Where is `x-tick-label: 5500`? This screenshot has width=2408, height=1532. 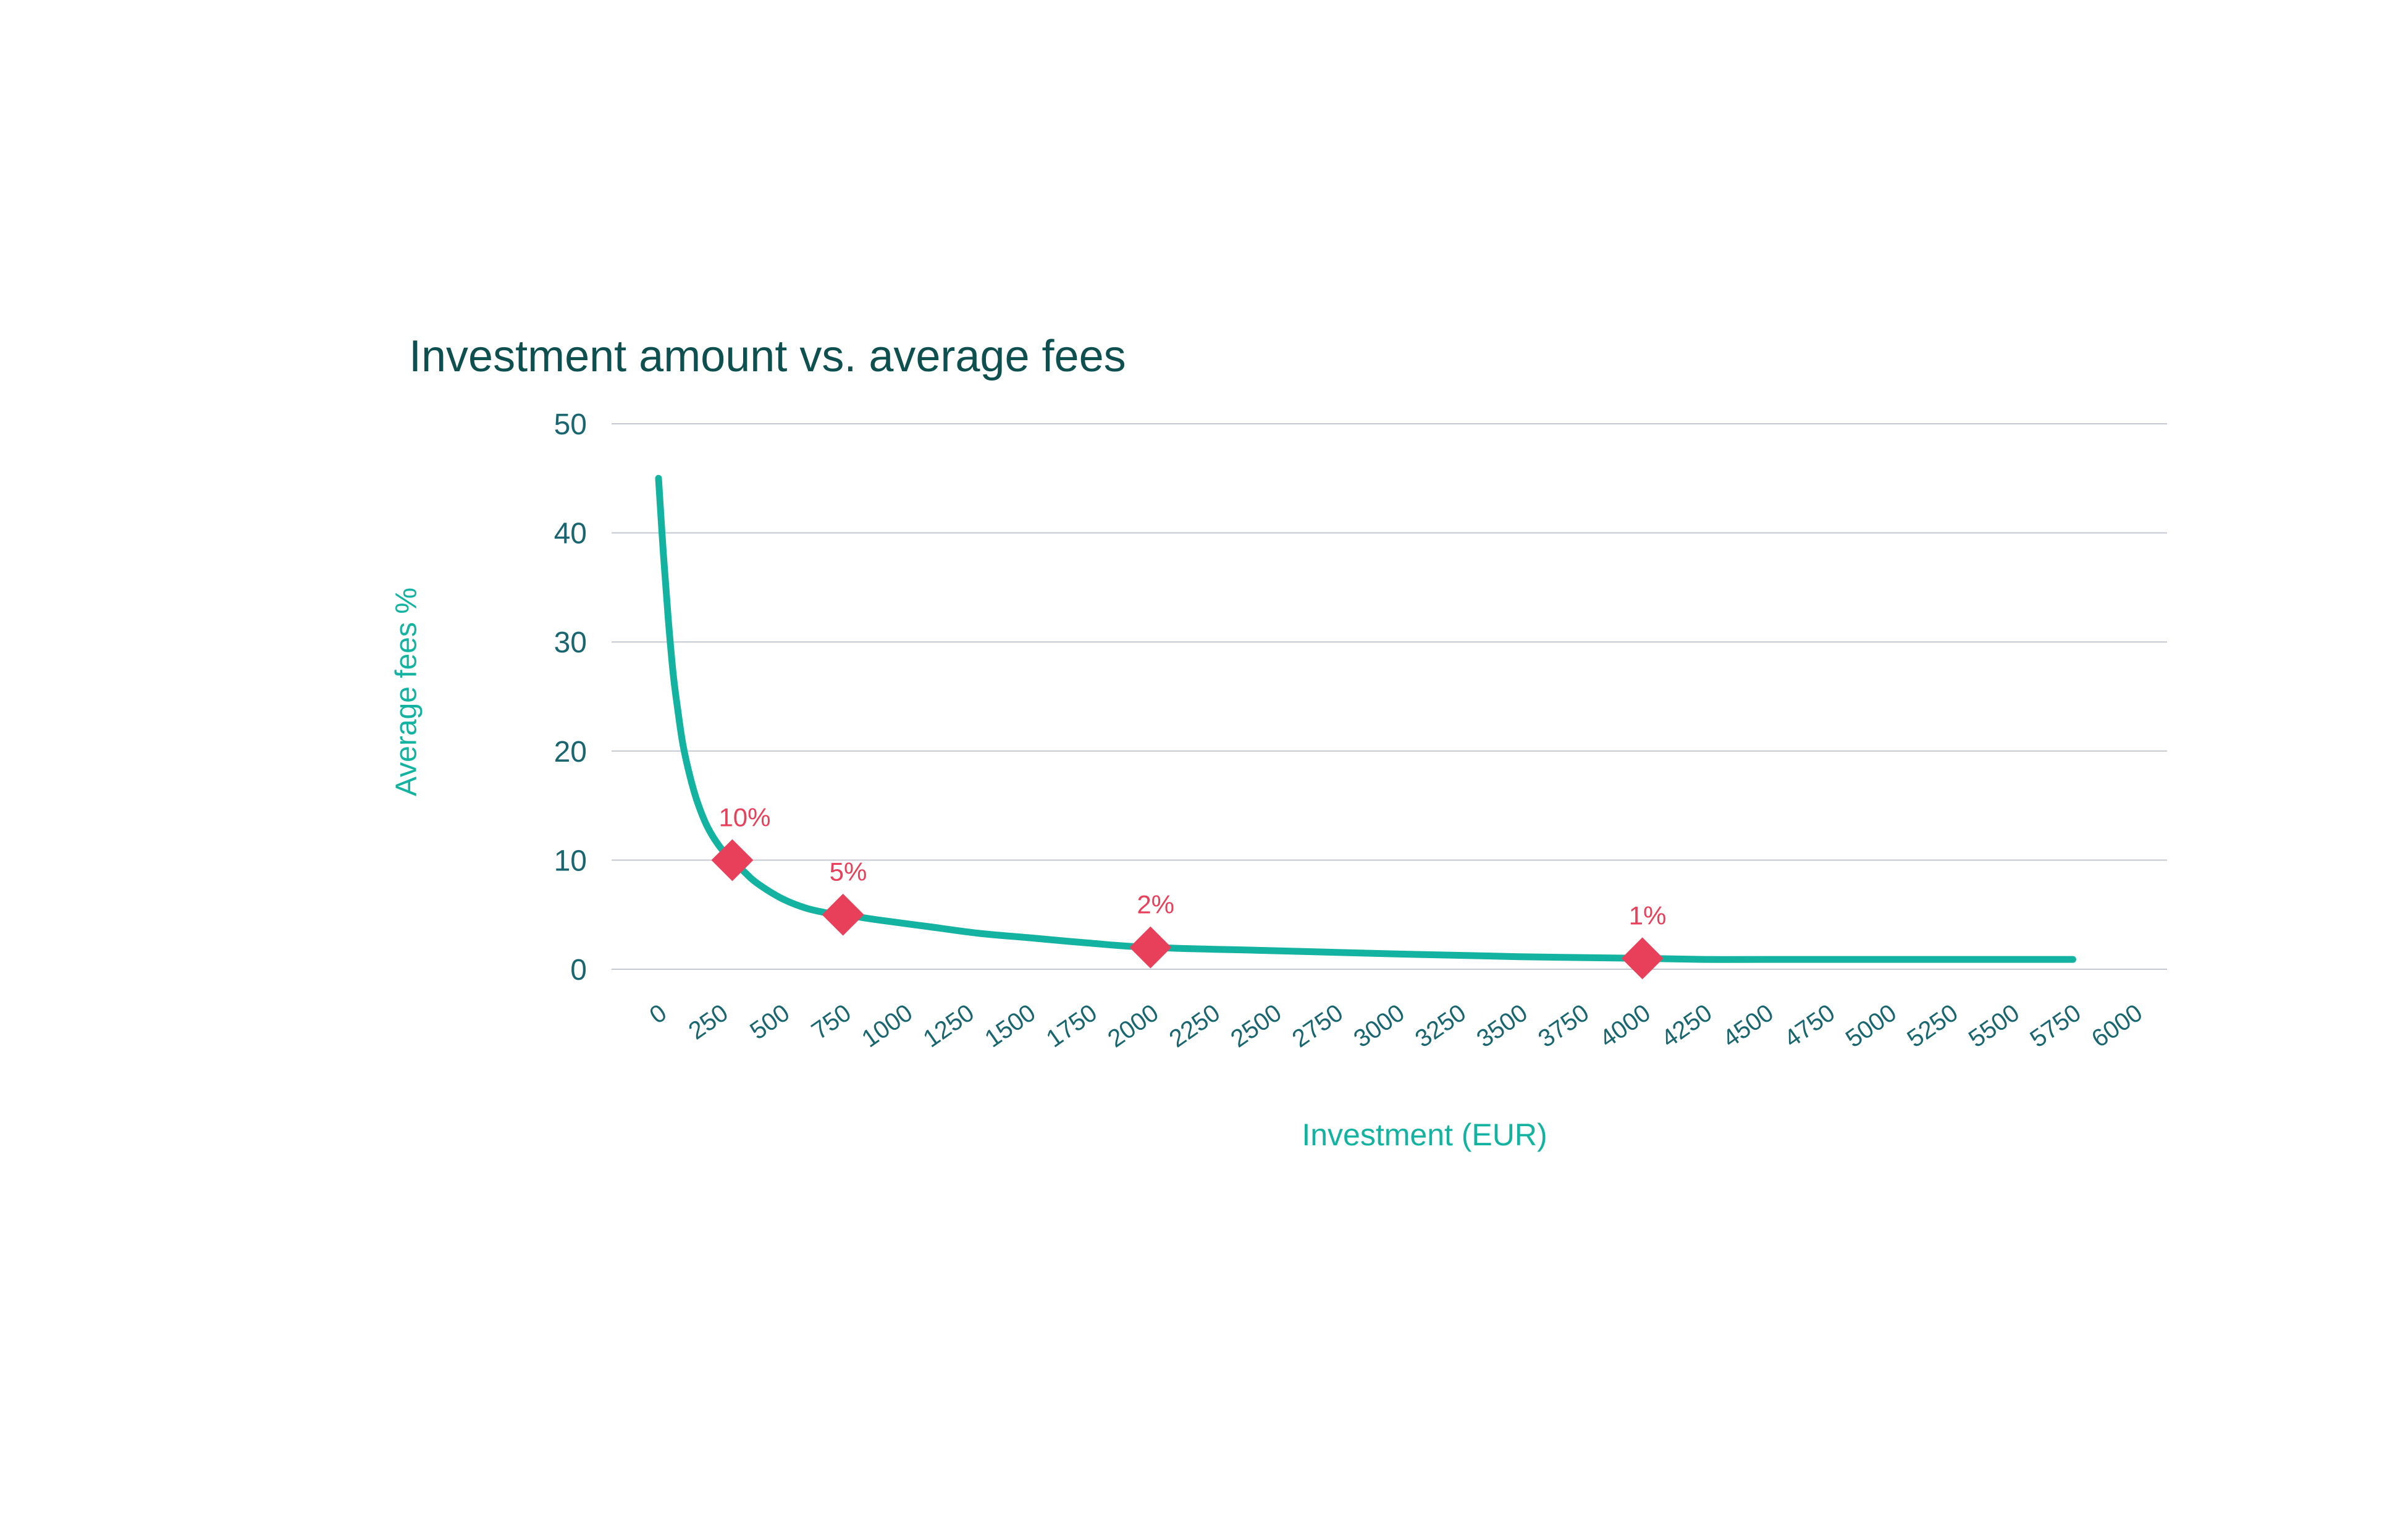
x-tick-label: 5500 is located at coordinates (1994, 1026).